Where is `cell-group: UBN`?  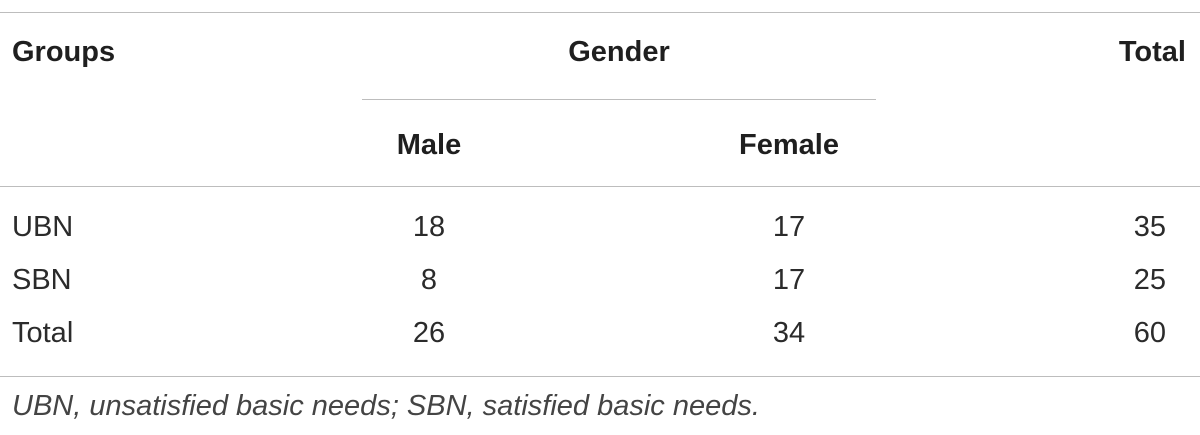
cell-group: UBN is located at coordinates (43, 227).